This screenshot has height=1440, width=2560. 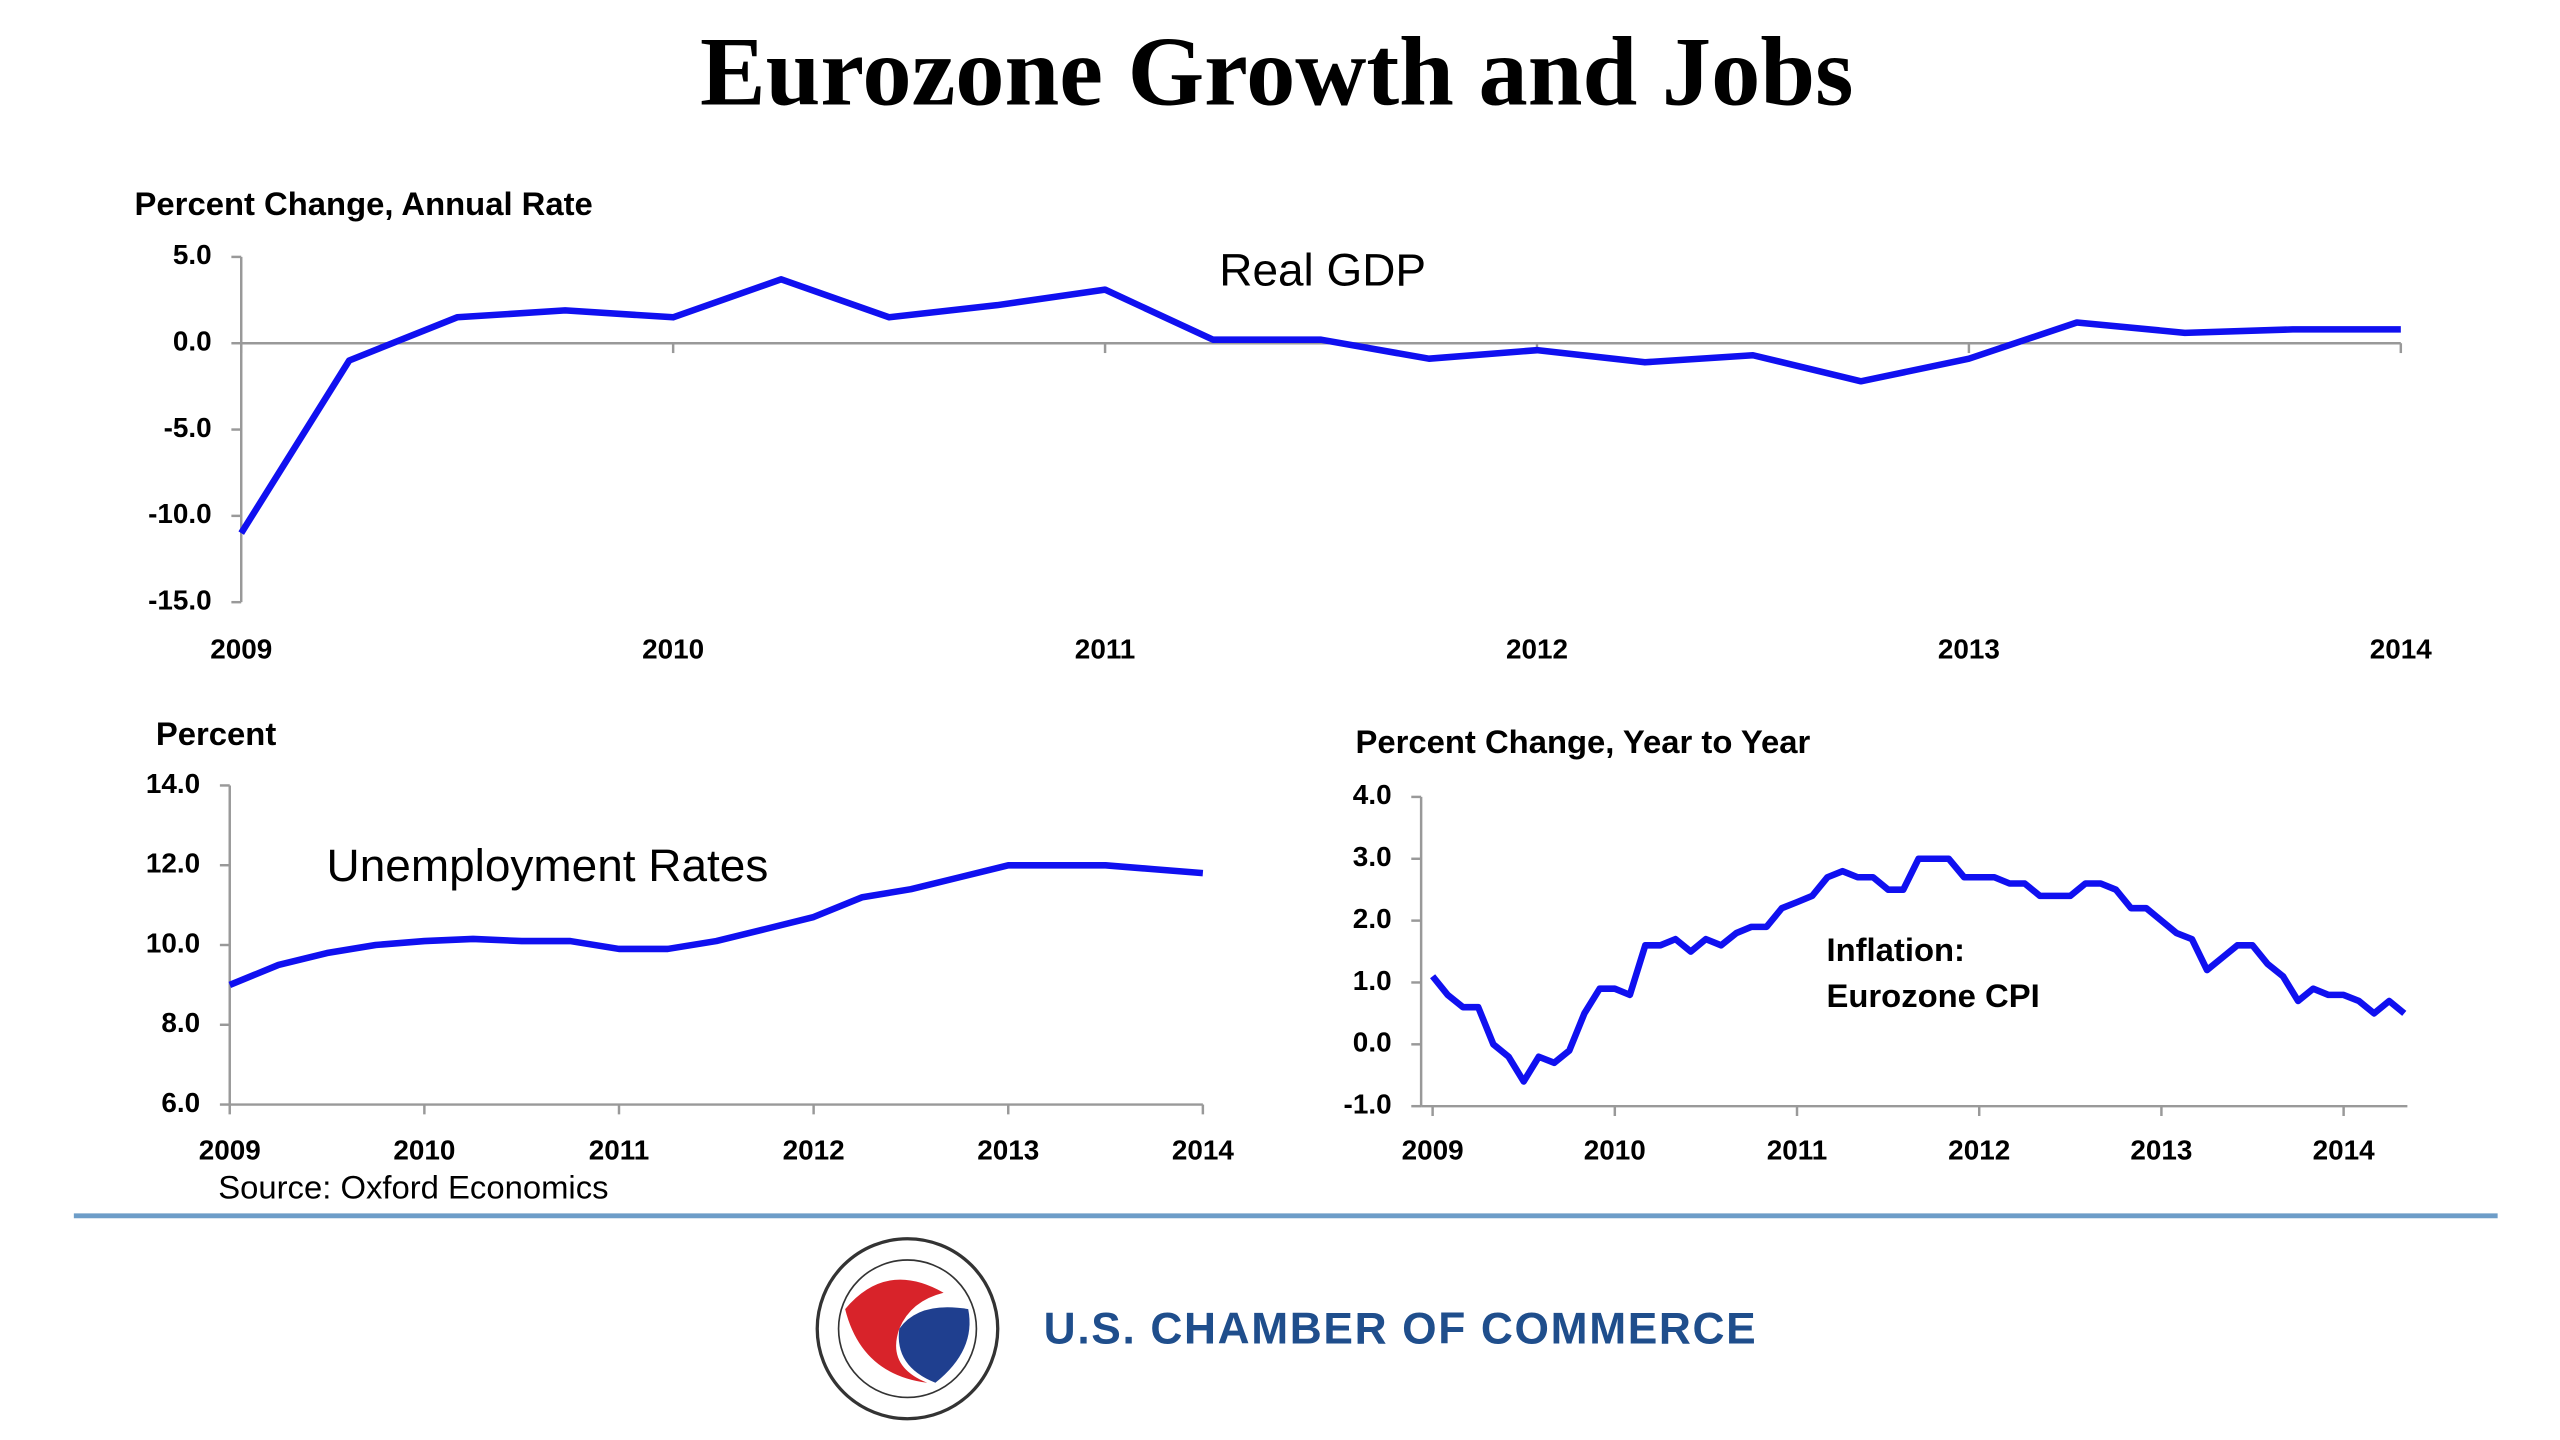 I want to click on y-tick-label: 10.0, so click(x=173, y=942).